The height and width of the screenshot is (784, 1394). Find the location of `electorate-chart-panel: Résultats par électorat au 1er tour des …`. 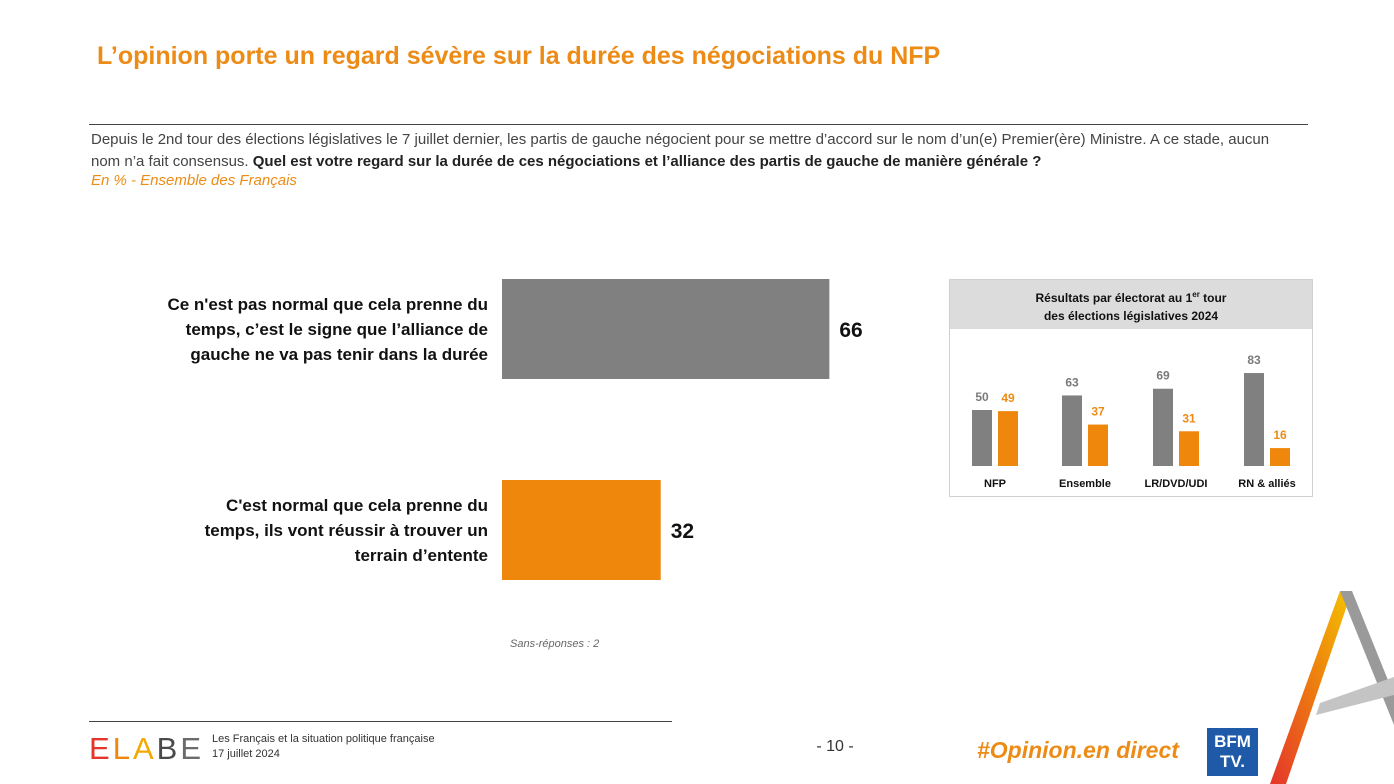

electorate-chart-panel: Résultats par électorat au 1er tour des … is located at coordinates (1131, 388).